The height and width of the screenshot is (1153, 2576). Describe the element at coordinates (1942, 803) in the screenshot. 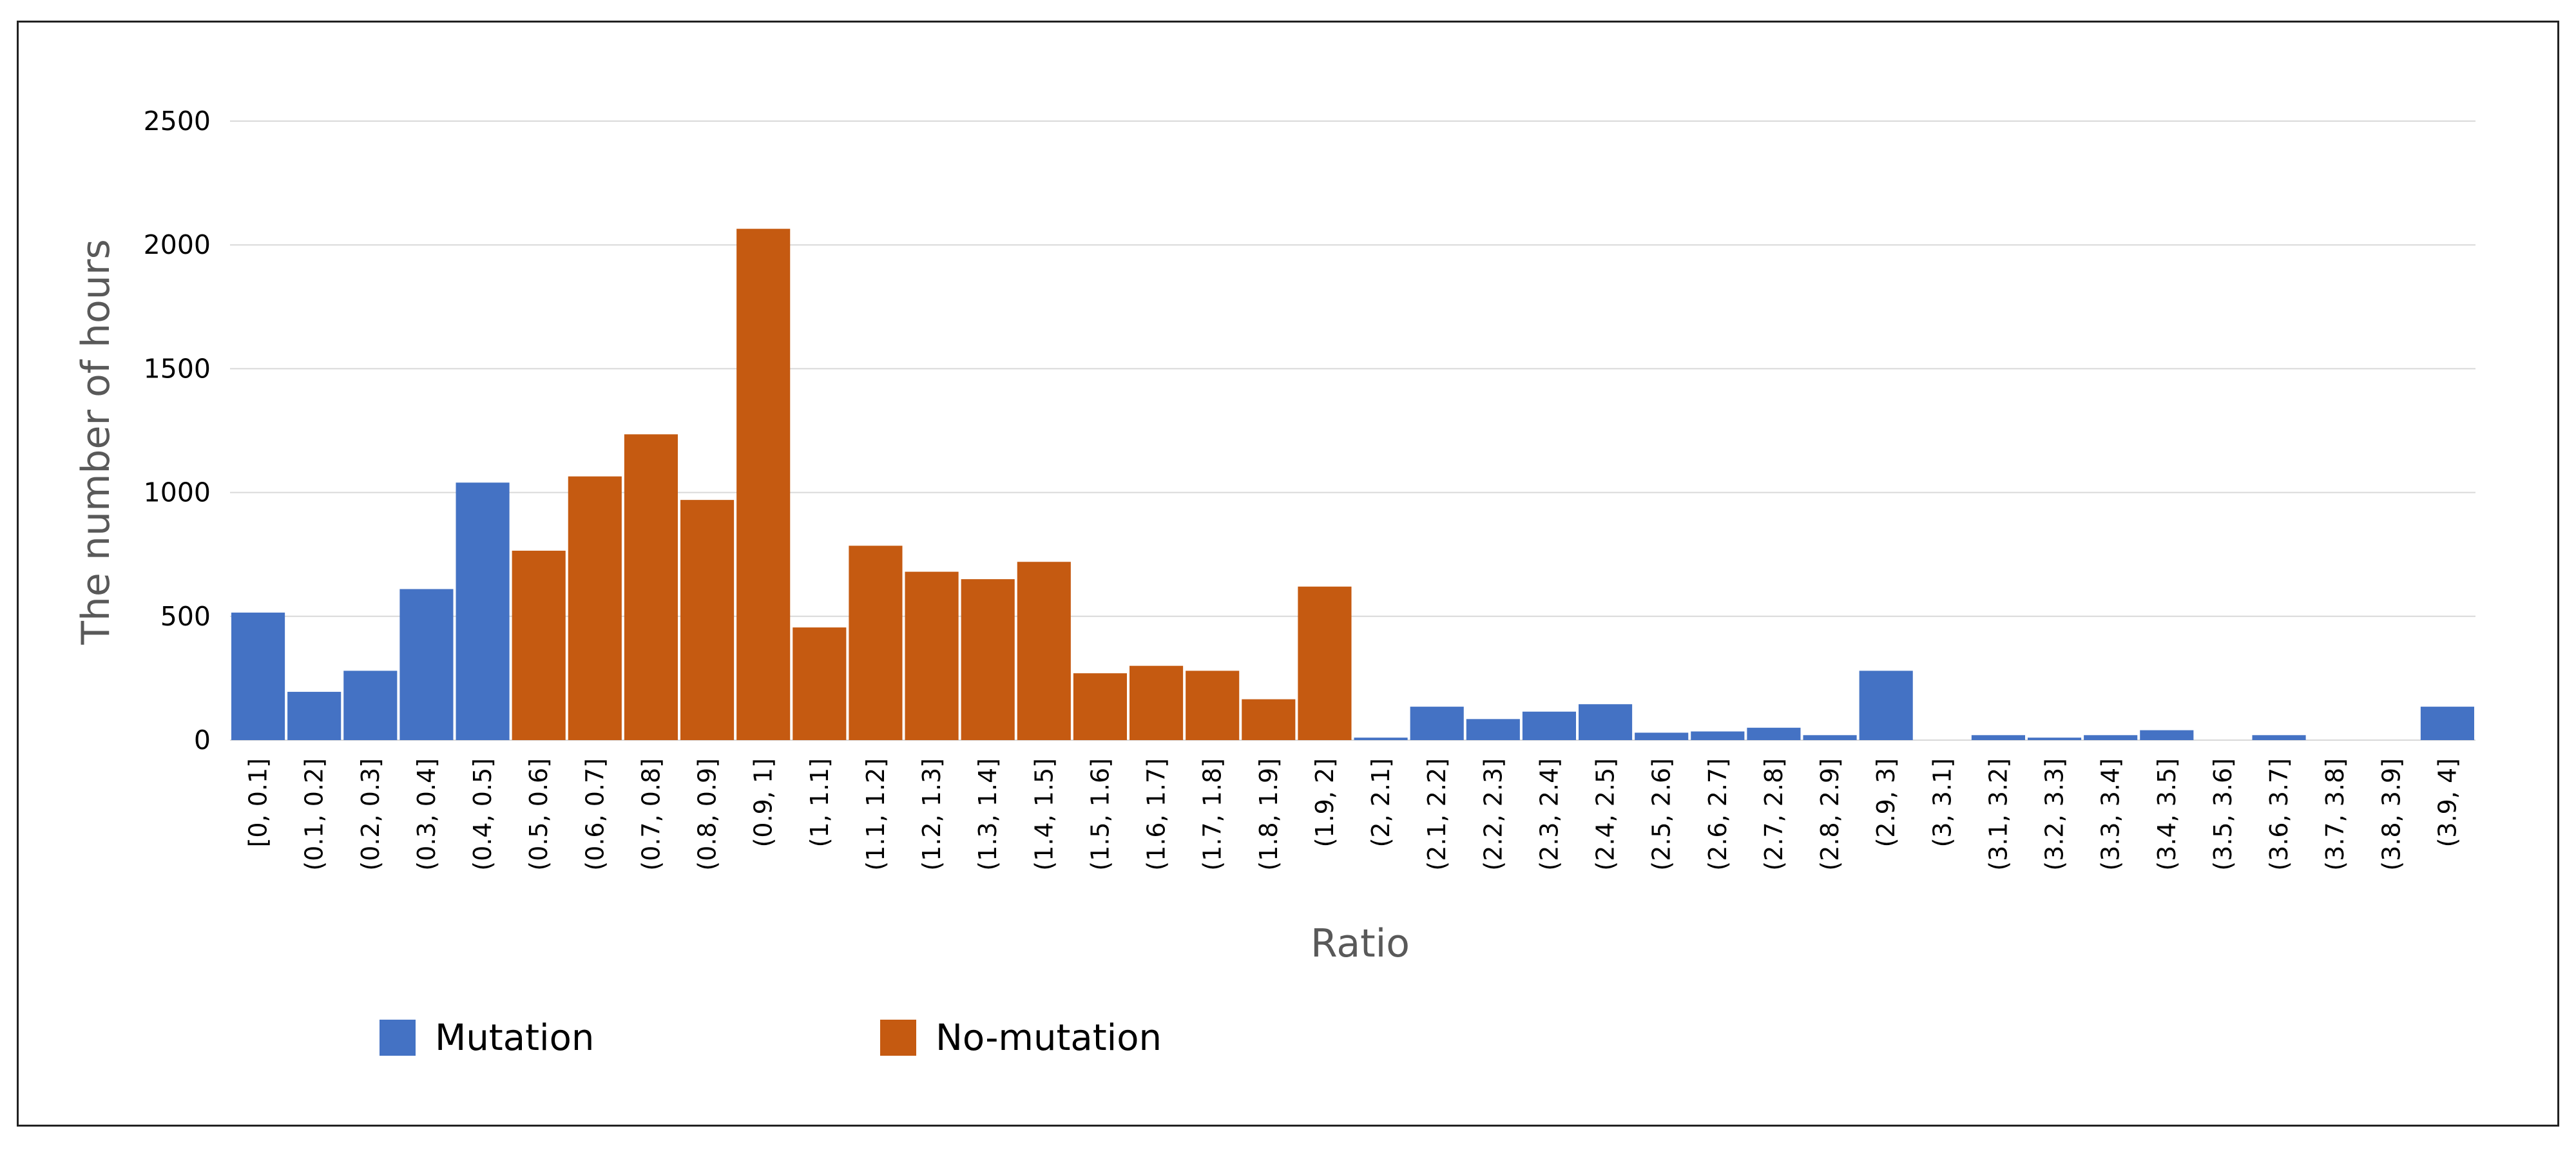

I see `x-tick-label: (3, 3.1]` at that location.